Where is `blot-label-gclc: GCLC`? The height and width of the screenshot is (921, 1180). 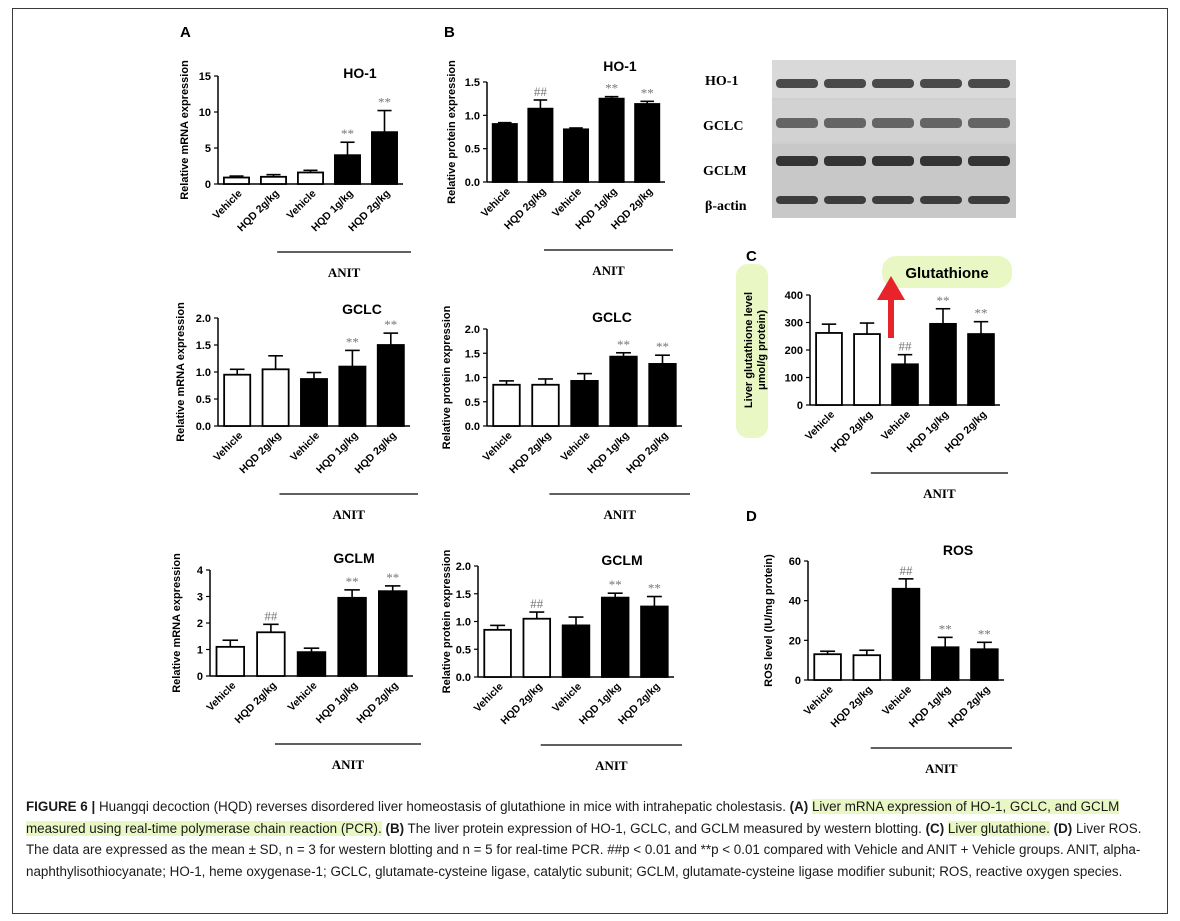 blot-label-gclc: GCLC is located at coordinates (723, 126).